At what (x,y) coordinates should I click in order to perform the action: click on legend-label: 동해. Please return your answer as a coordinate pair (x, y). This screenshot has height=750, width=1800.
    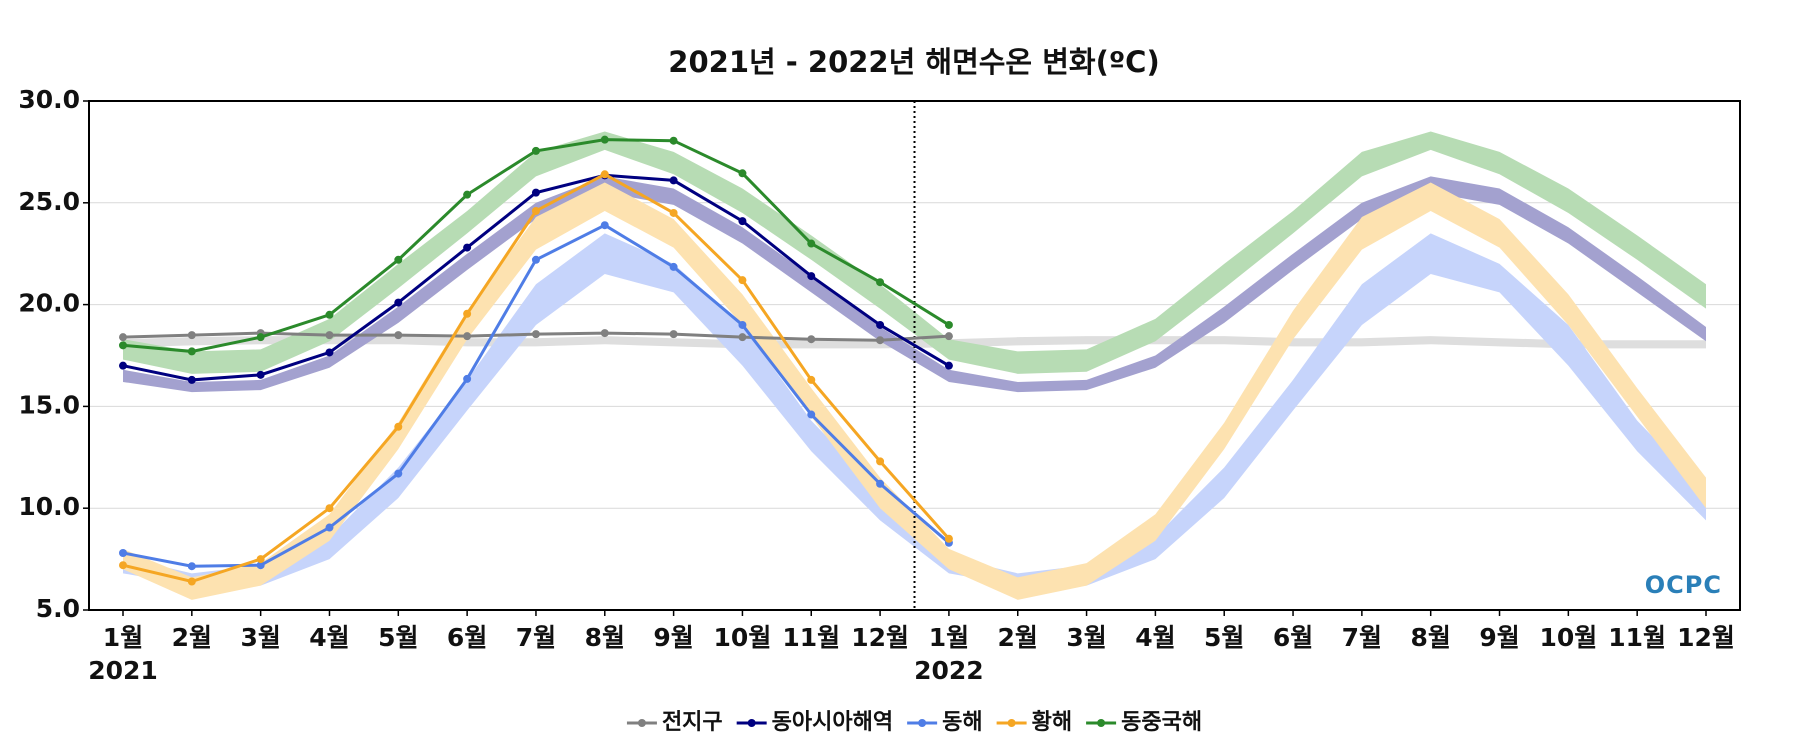
    Looking at the image, I should click on (962, 722).